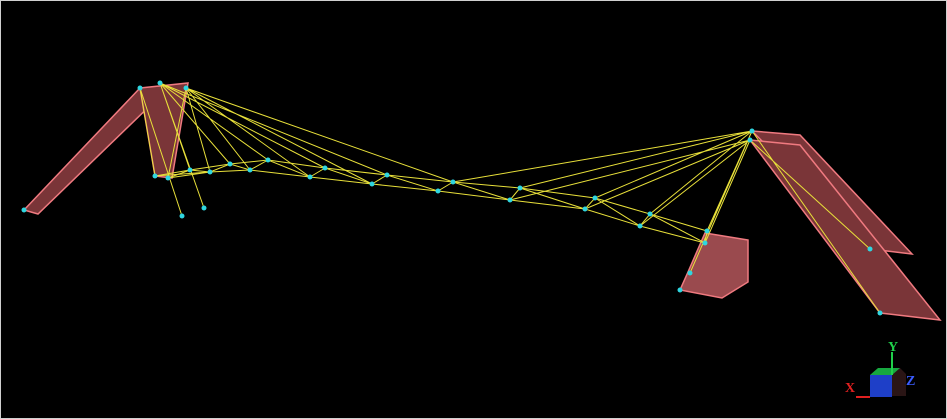  Describe the element at coordinates (910, 381) in the screenshot. I see `z-axis-label: Z` at that location.